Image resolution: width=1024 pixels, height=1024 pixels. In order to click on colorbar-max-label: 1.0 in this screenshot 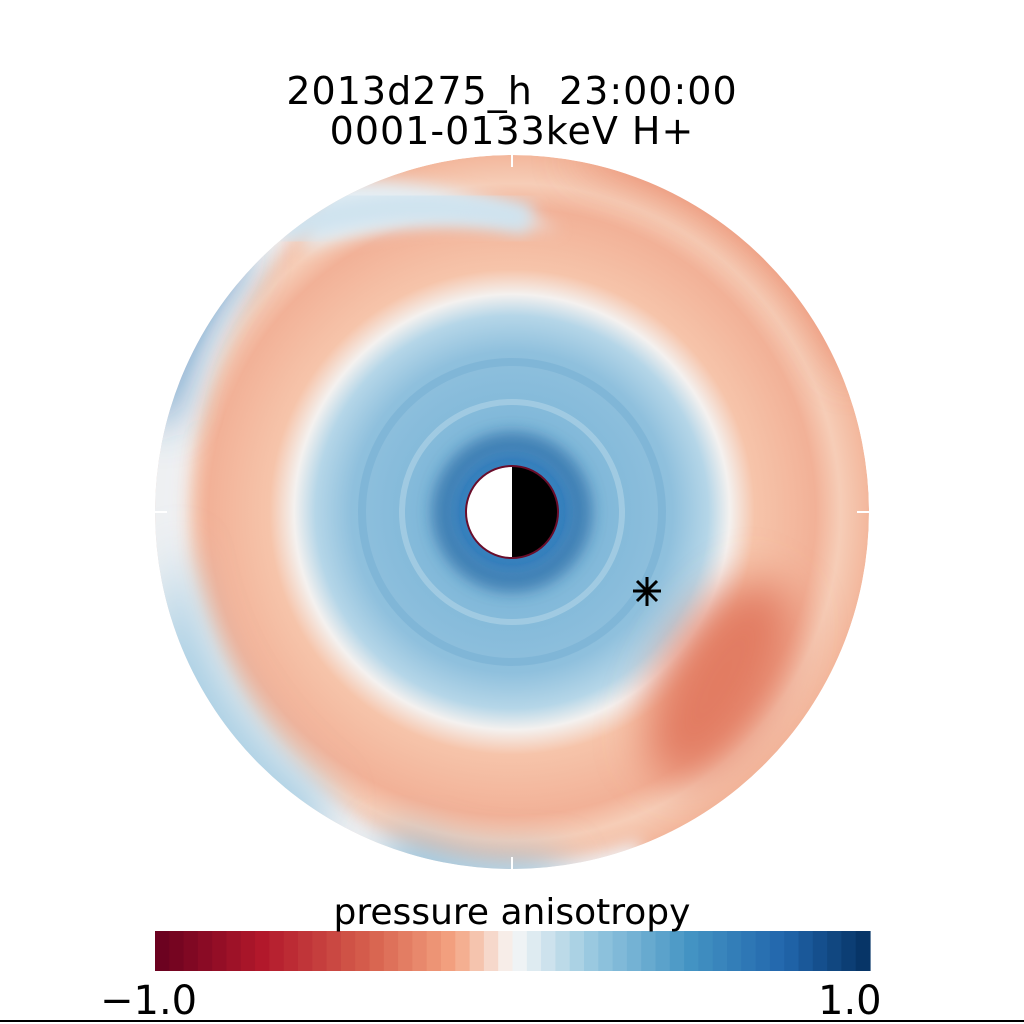, I will do `click(850, 1001)`.